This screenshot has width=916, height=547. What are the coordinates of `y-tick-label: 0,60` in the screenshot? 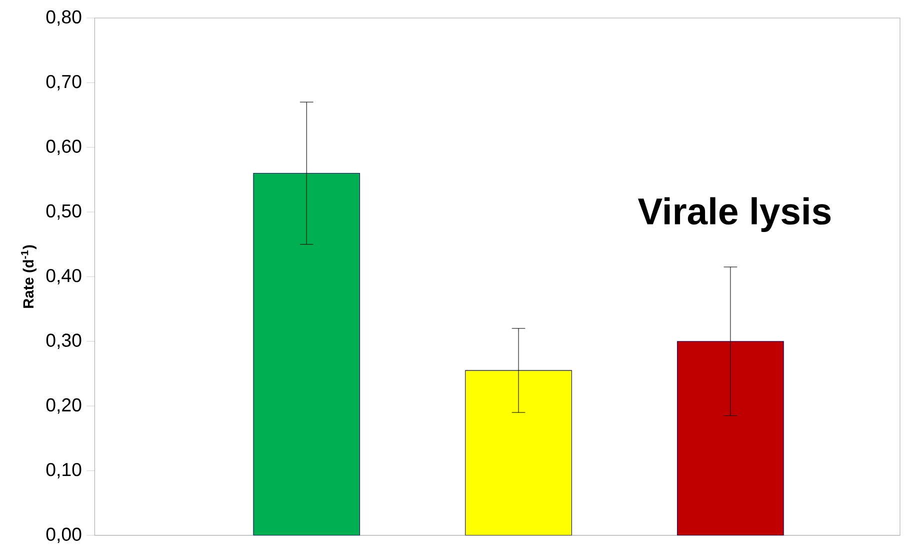 It's located at (64, 147).